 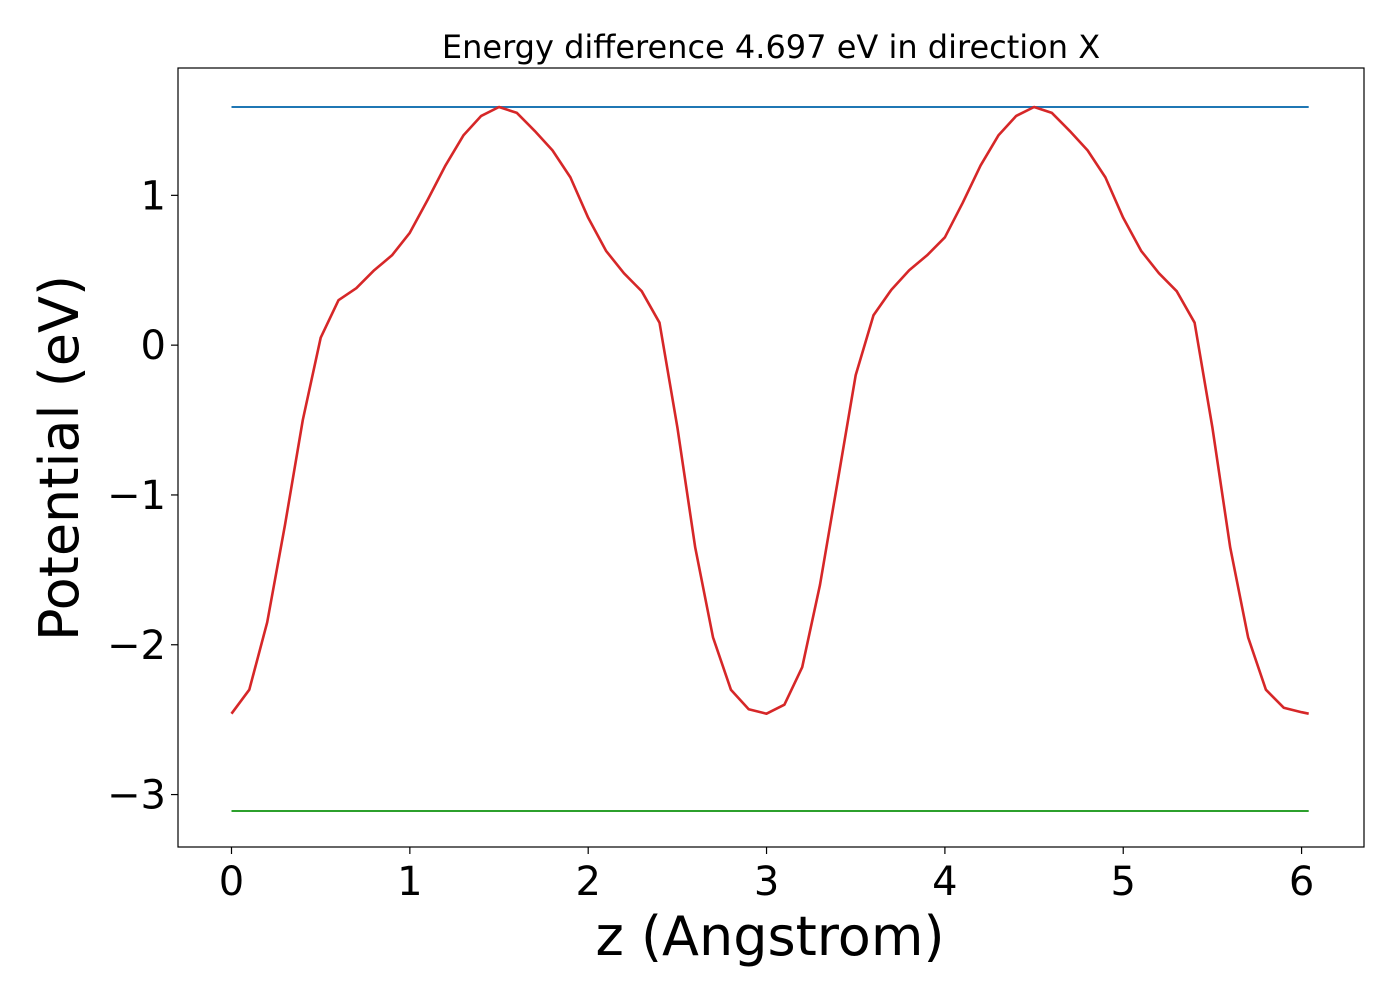 I want to click on y-tick-label: −1, so click(x=136, y=496).